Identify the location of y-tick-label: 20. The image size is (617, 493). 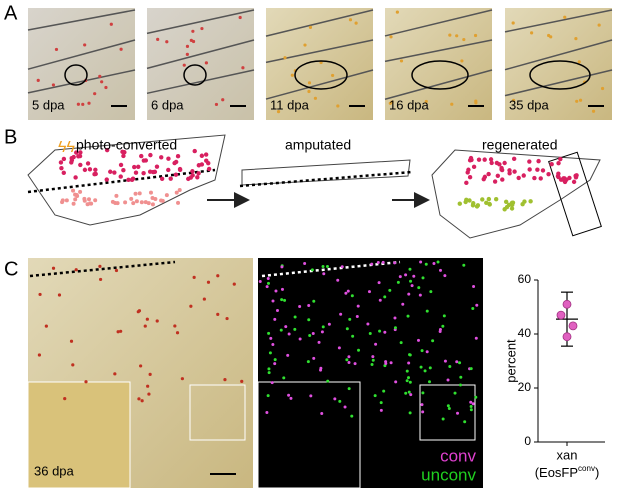
(525, 387).